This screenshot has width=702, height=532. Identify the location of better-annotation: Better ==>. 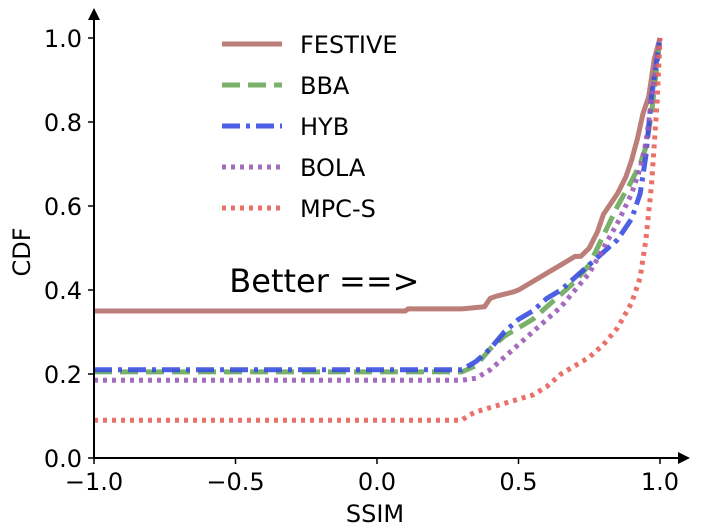
(324, 281).